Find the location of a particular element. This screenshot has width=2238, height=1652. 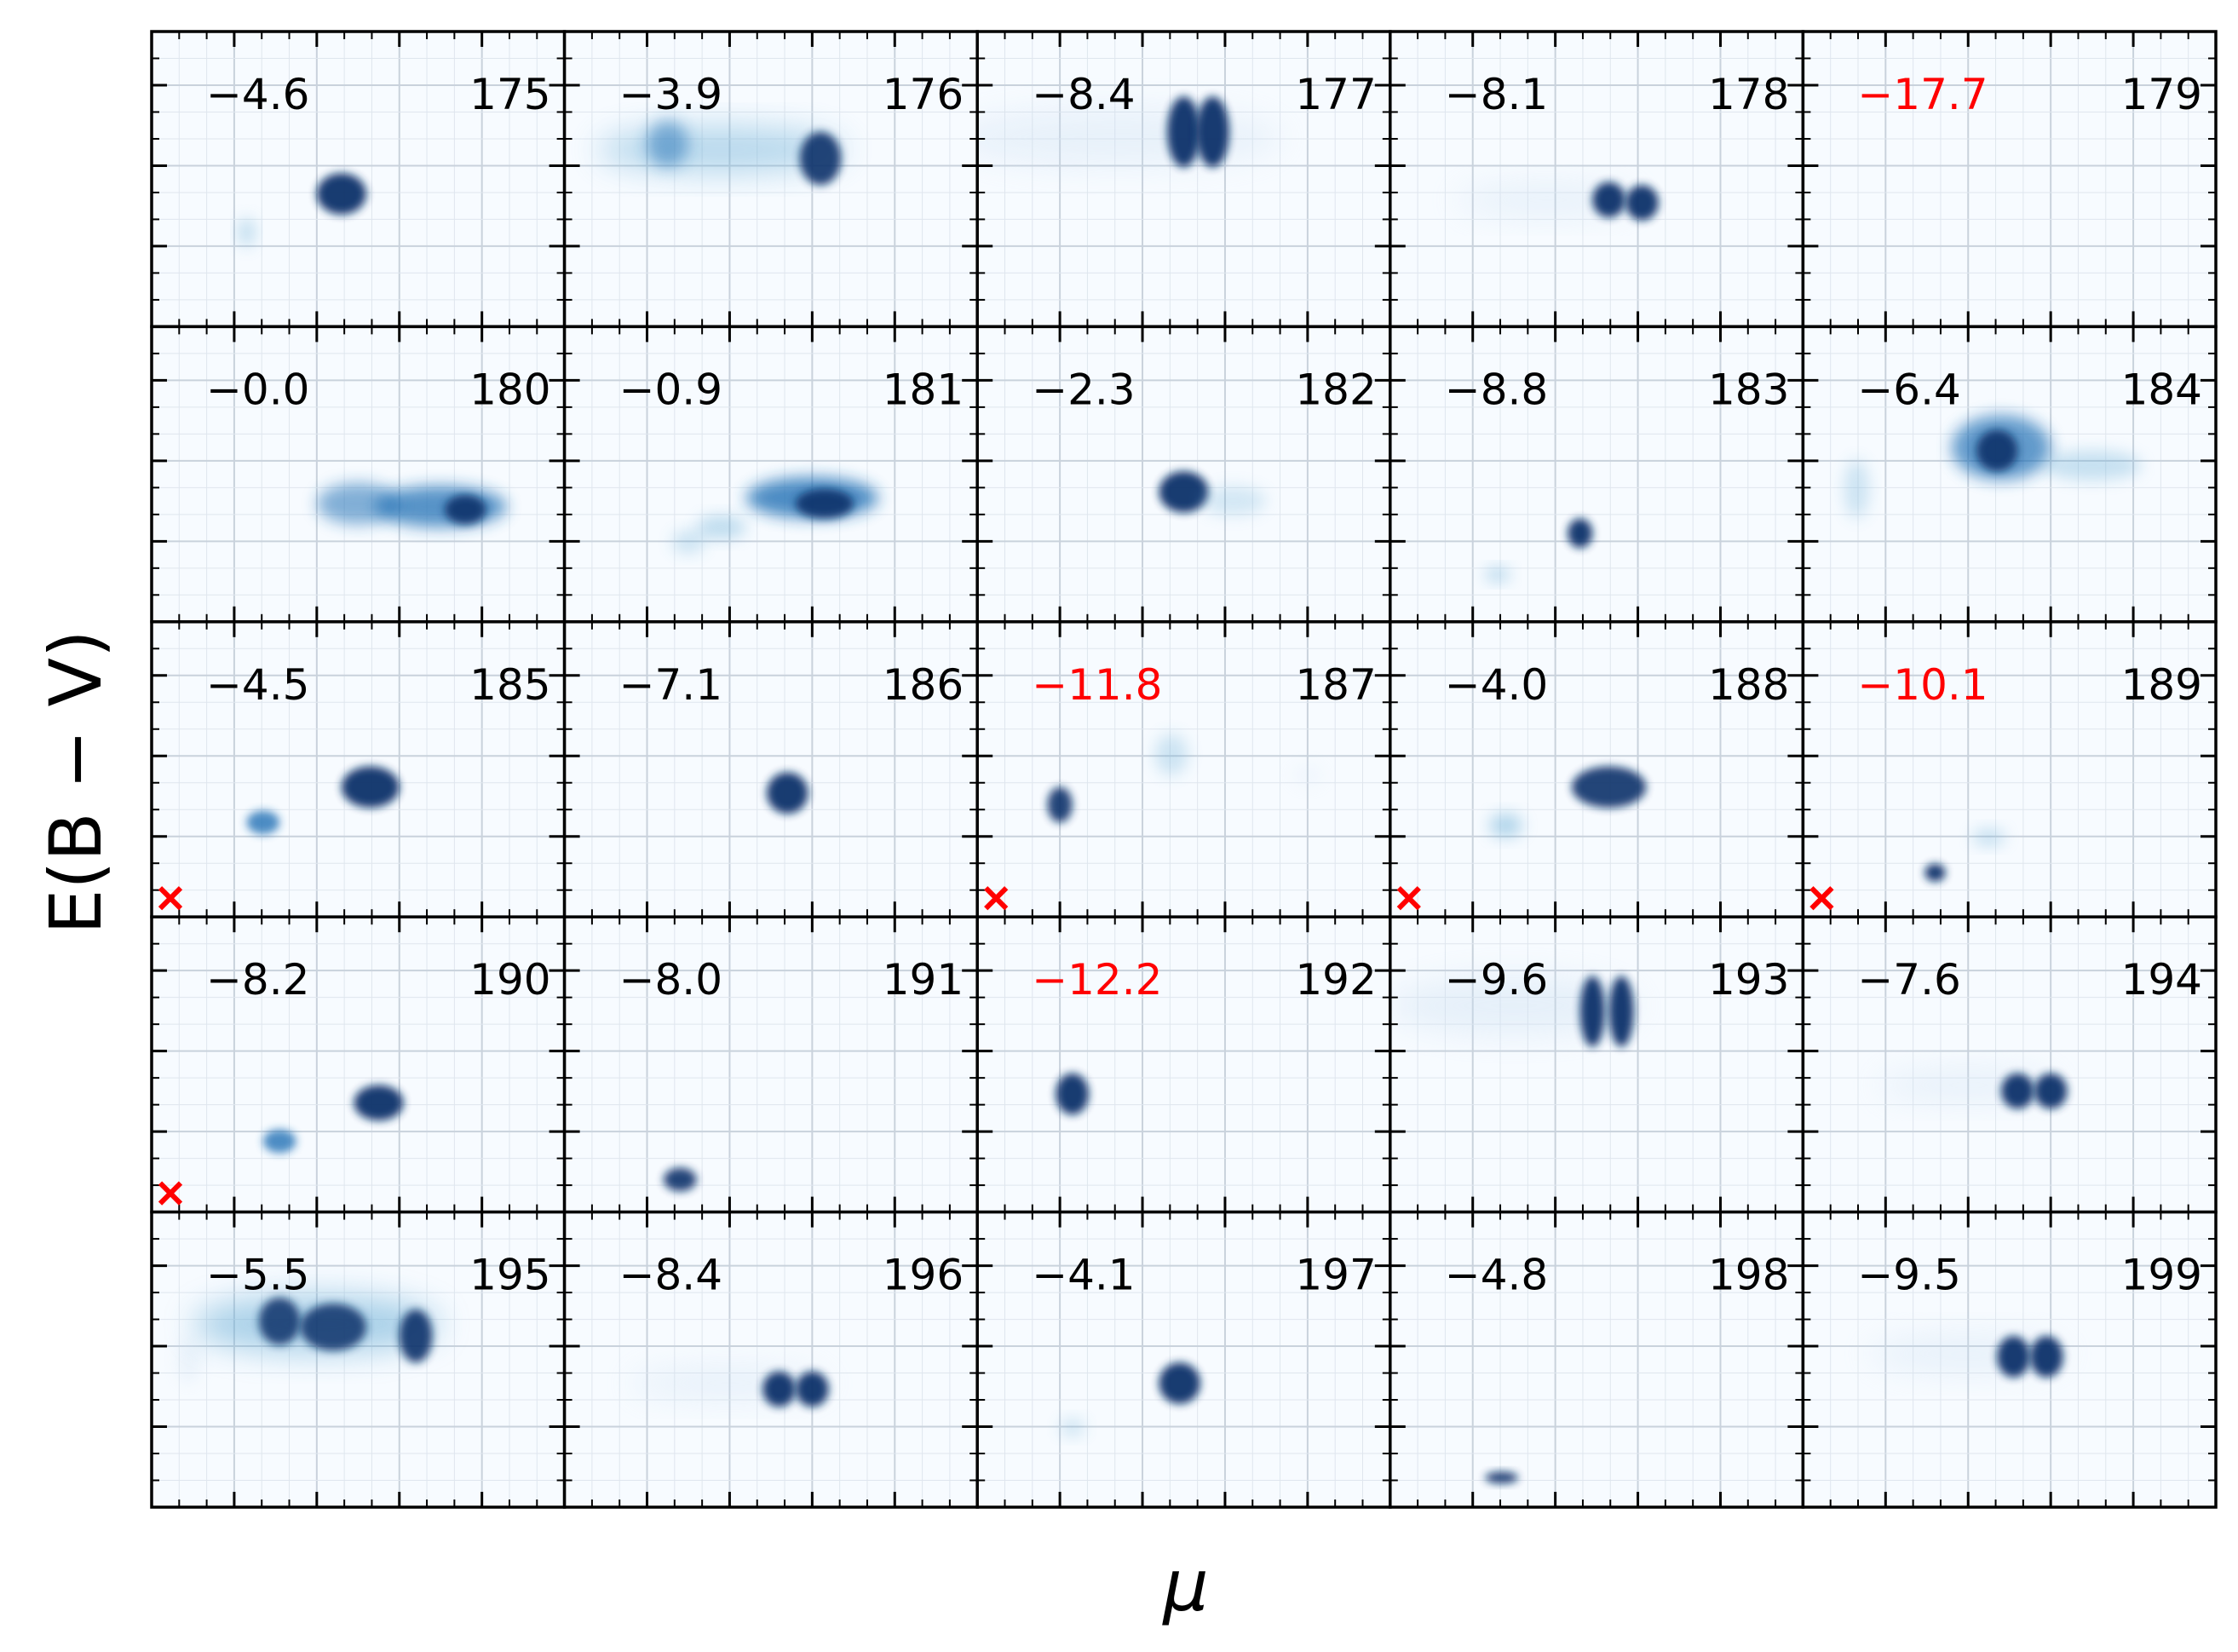

panel-value-label: −0.0 is located at coordinates (257, 389).